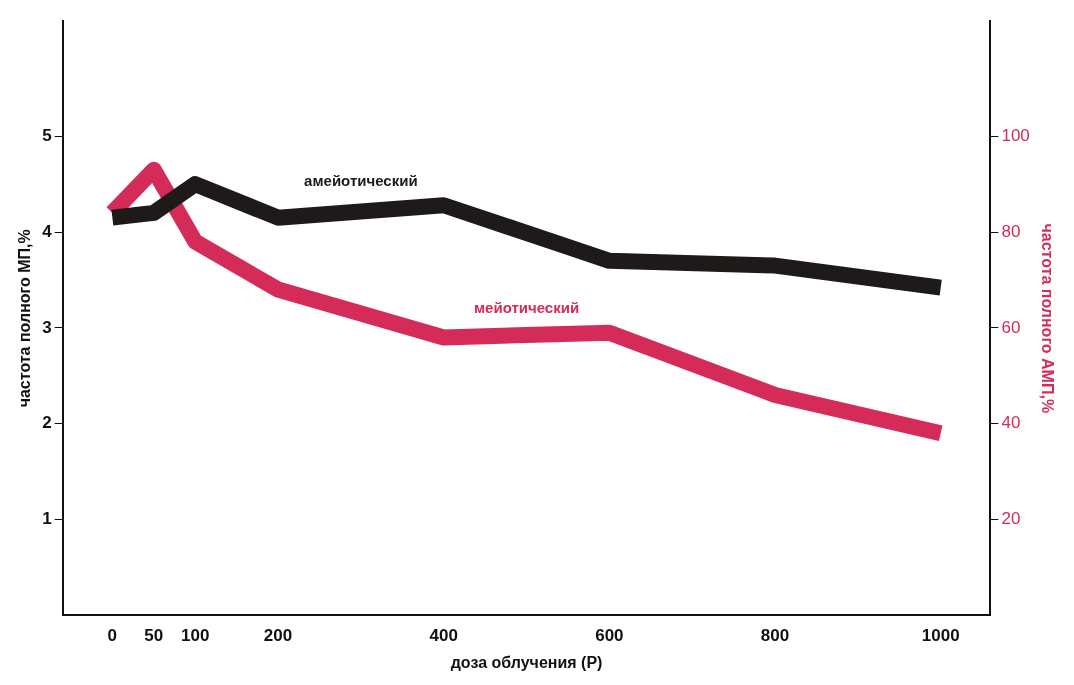 The width and height of the screenshot is (1074, 685). Describe the element at coordinates (47, 423) in the screenshot. I see `y-tick-label: 2` at that location.